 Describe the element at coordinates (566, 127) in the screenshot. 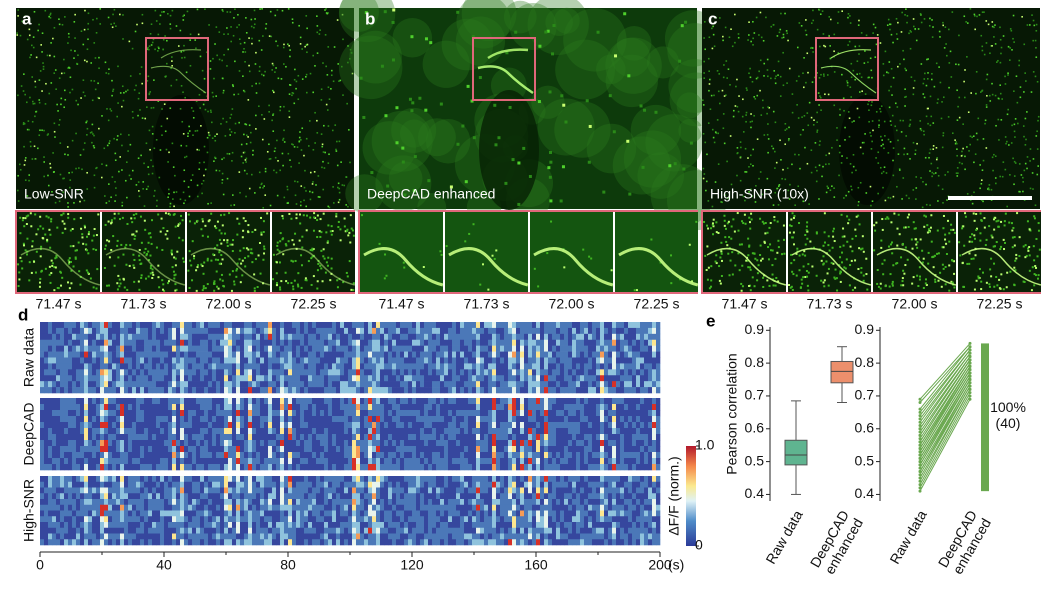

I see `haze` at that location.